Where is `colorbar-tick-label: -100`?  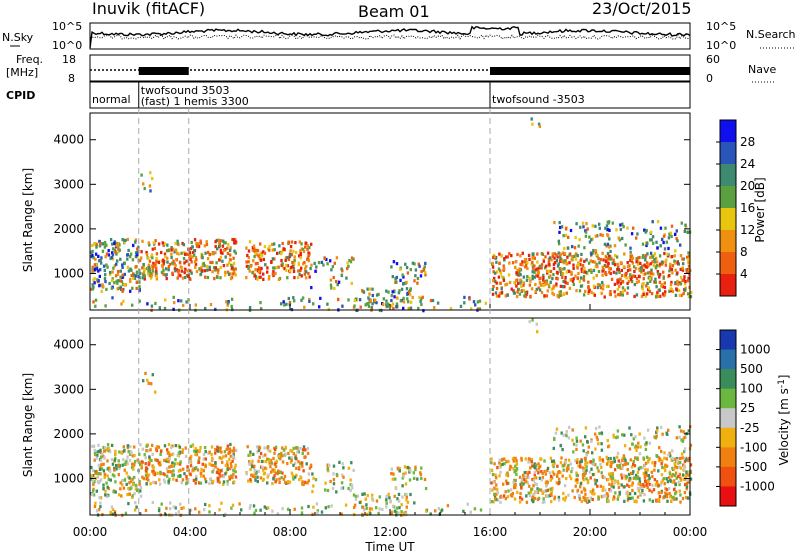
colorbar-tick-label: -100 is located at coordinates (753, 447).